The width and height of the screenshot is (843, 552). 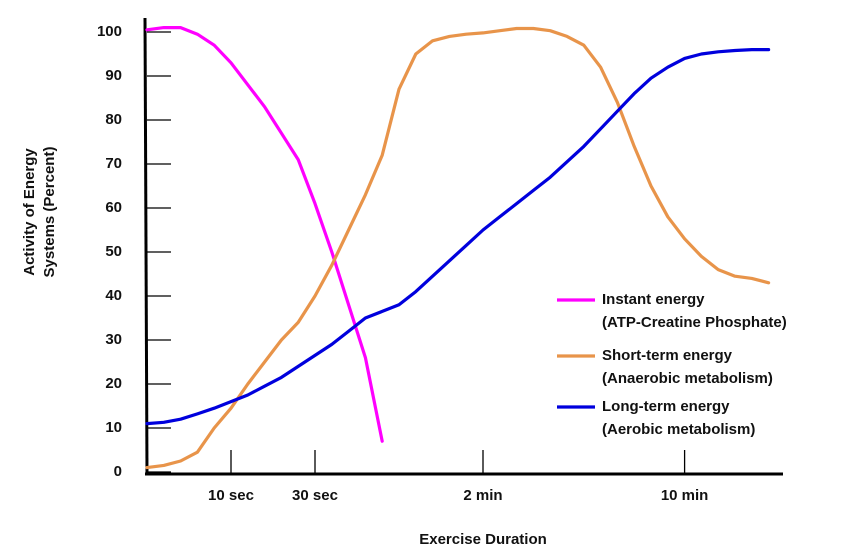 What do you see at coordinates (653, 299) in the screenshot?
I see `legend-label: Instant energy` at bounding box center [653, 299].